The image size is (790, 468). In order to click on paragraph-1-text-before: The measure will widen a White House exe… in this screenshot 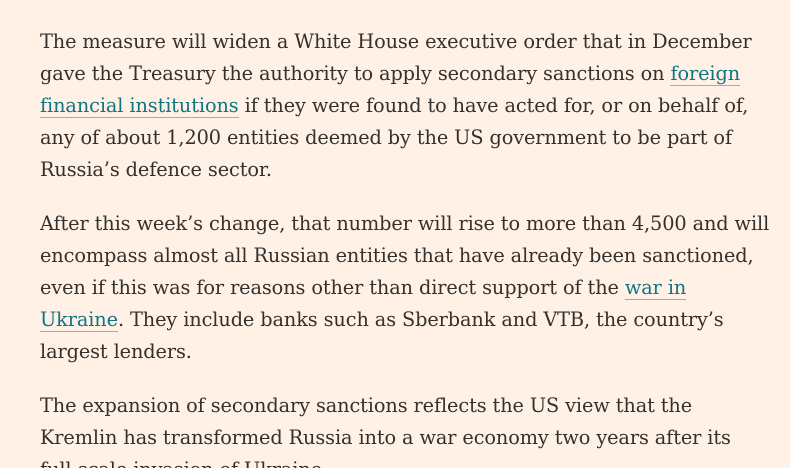, I will do `click(396, 57)`.